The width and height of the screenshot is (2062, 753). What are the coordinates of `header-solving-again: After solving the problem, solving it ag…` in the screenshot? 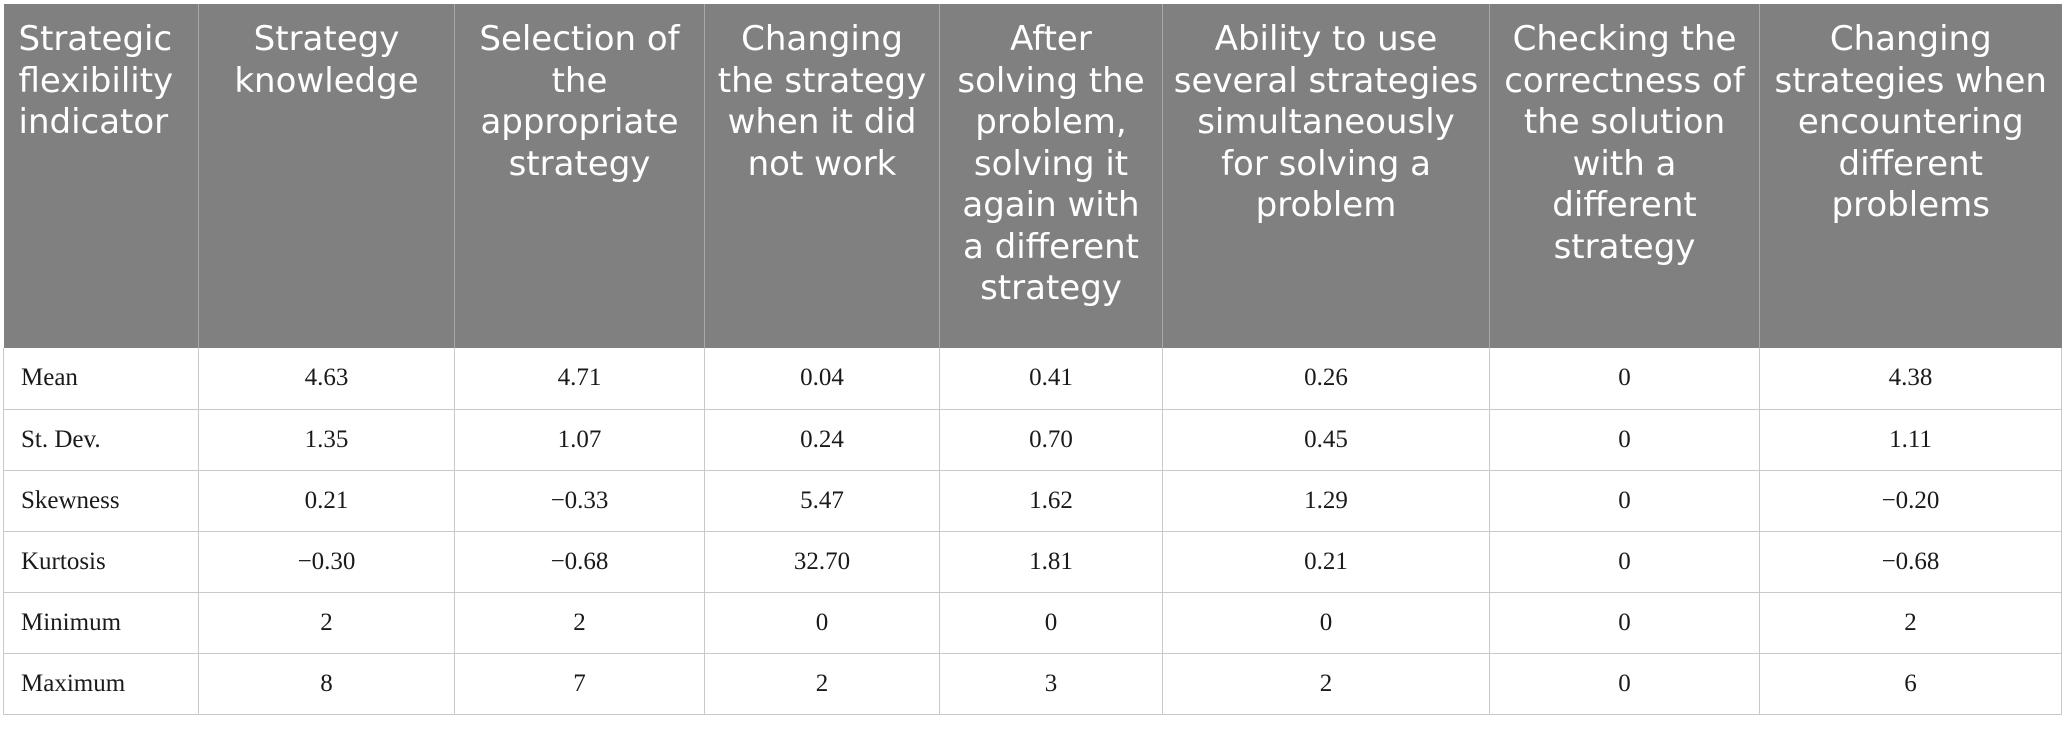 It's located at (1051, 176).